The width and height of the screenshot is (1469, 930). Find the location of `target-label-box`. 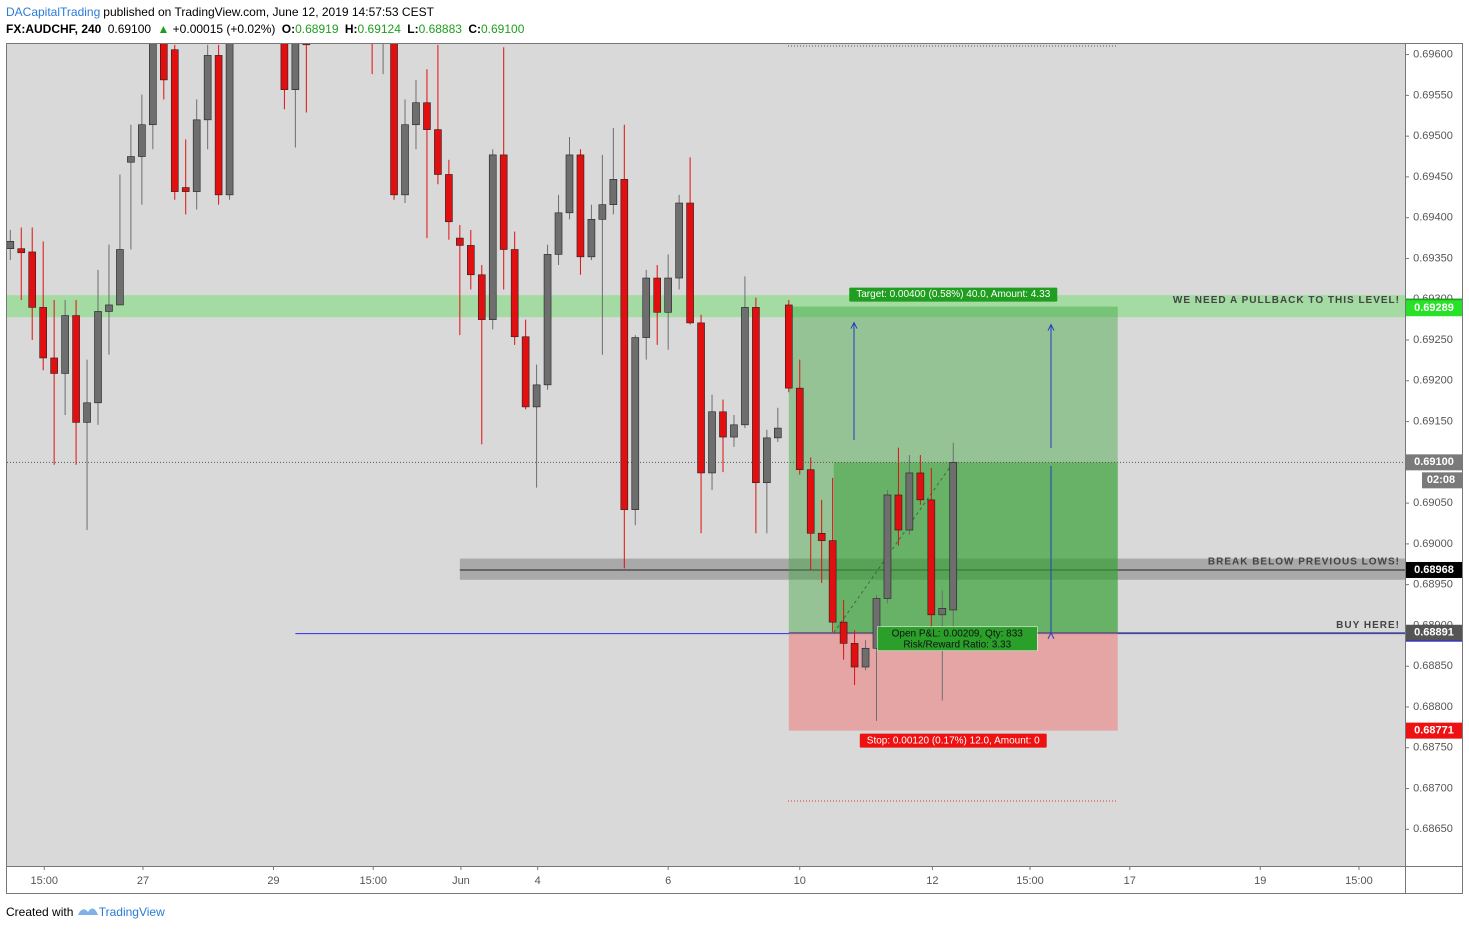

target-label-box is located at coordinates (953, 294).